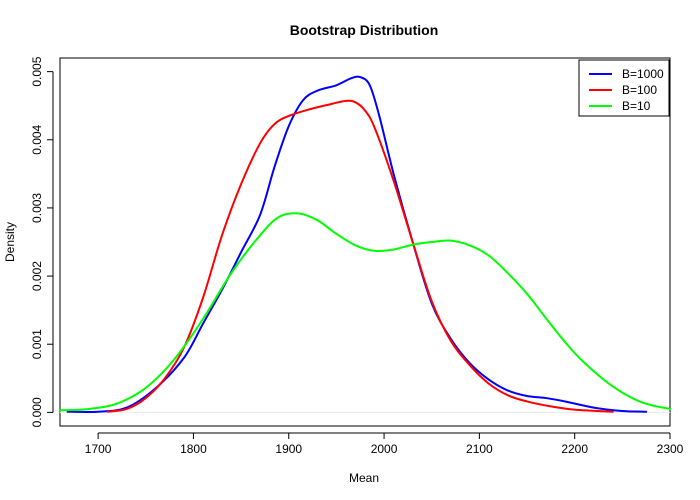 The width and height of the screenshot is (700, 500). Describe the element at coordinates (479, 449) in the screenshot. I see `x-tick-label: 2100` at that location.